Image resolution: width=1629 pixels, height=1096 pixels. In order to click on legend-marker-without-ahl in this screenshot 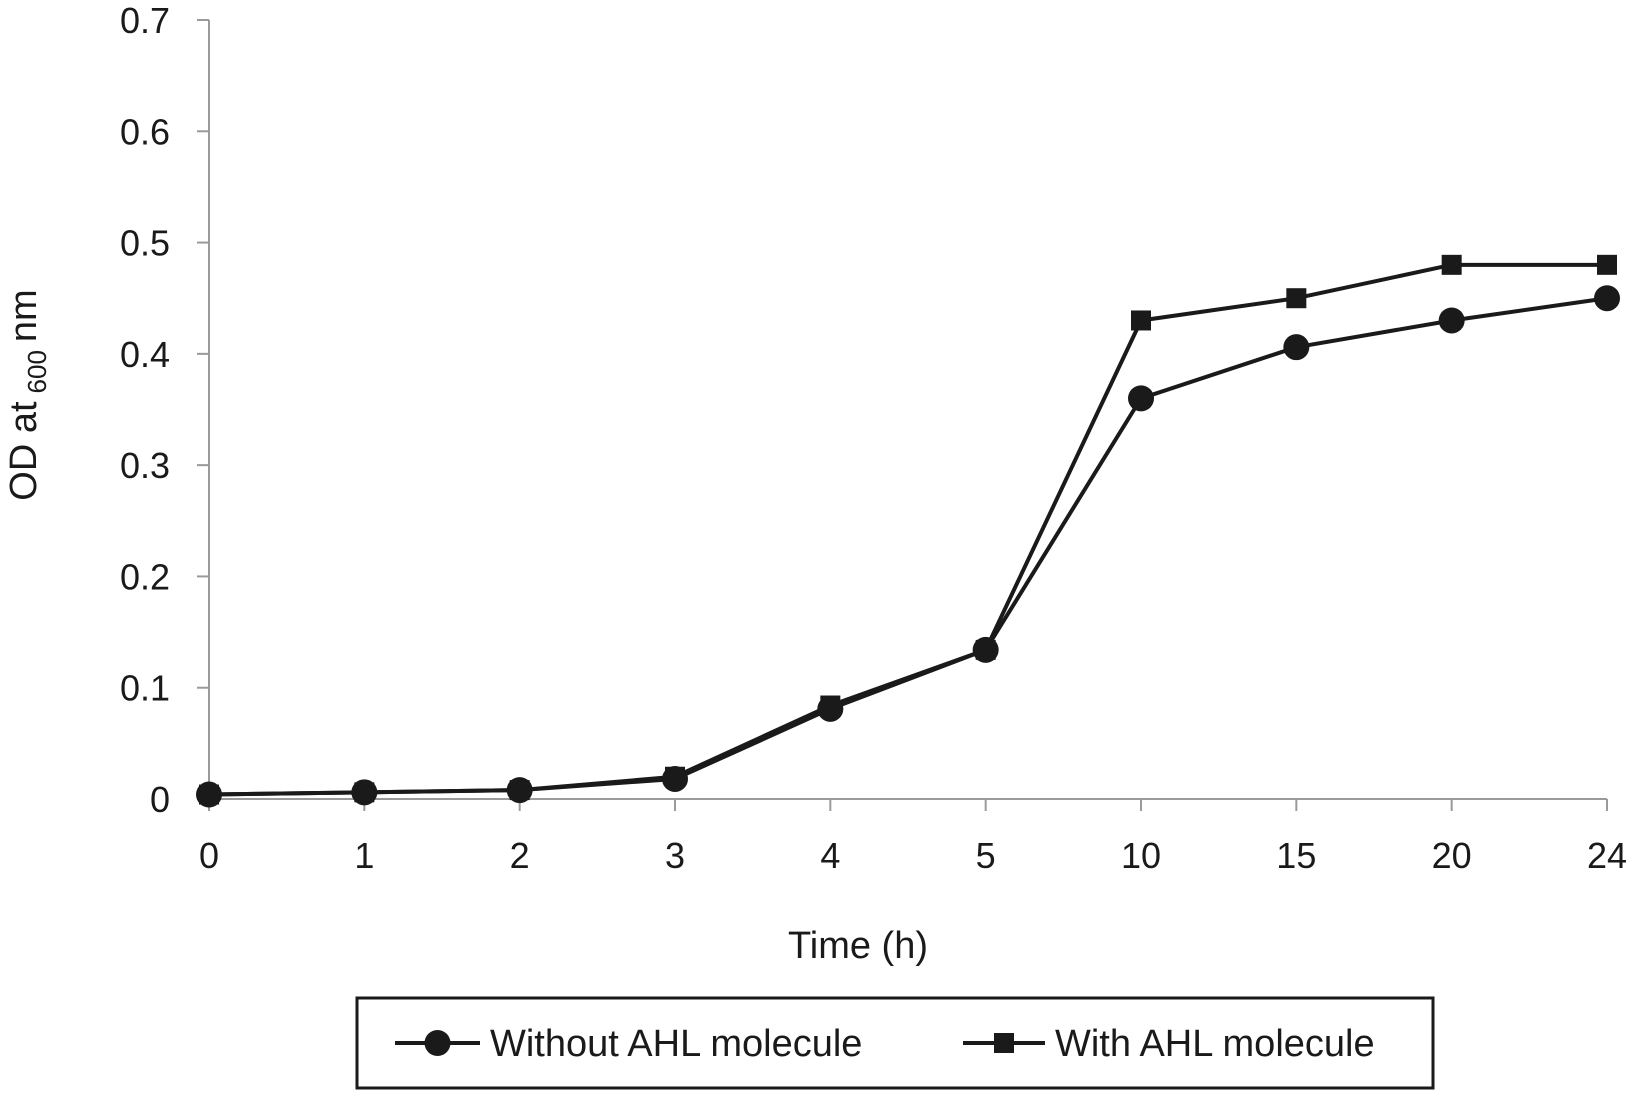, I will do `click(437, 1043)`.